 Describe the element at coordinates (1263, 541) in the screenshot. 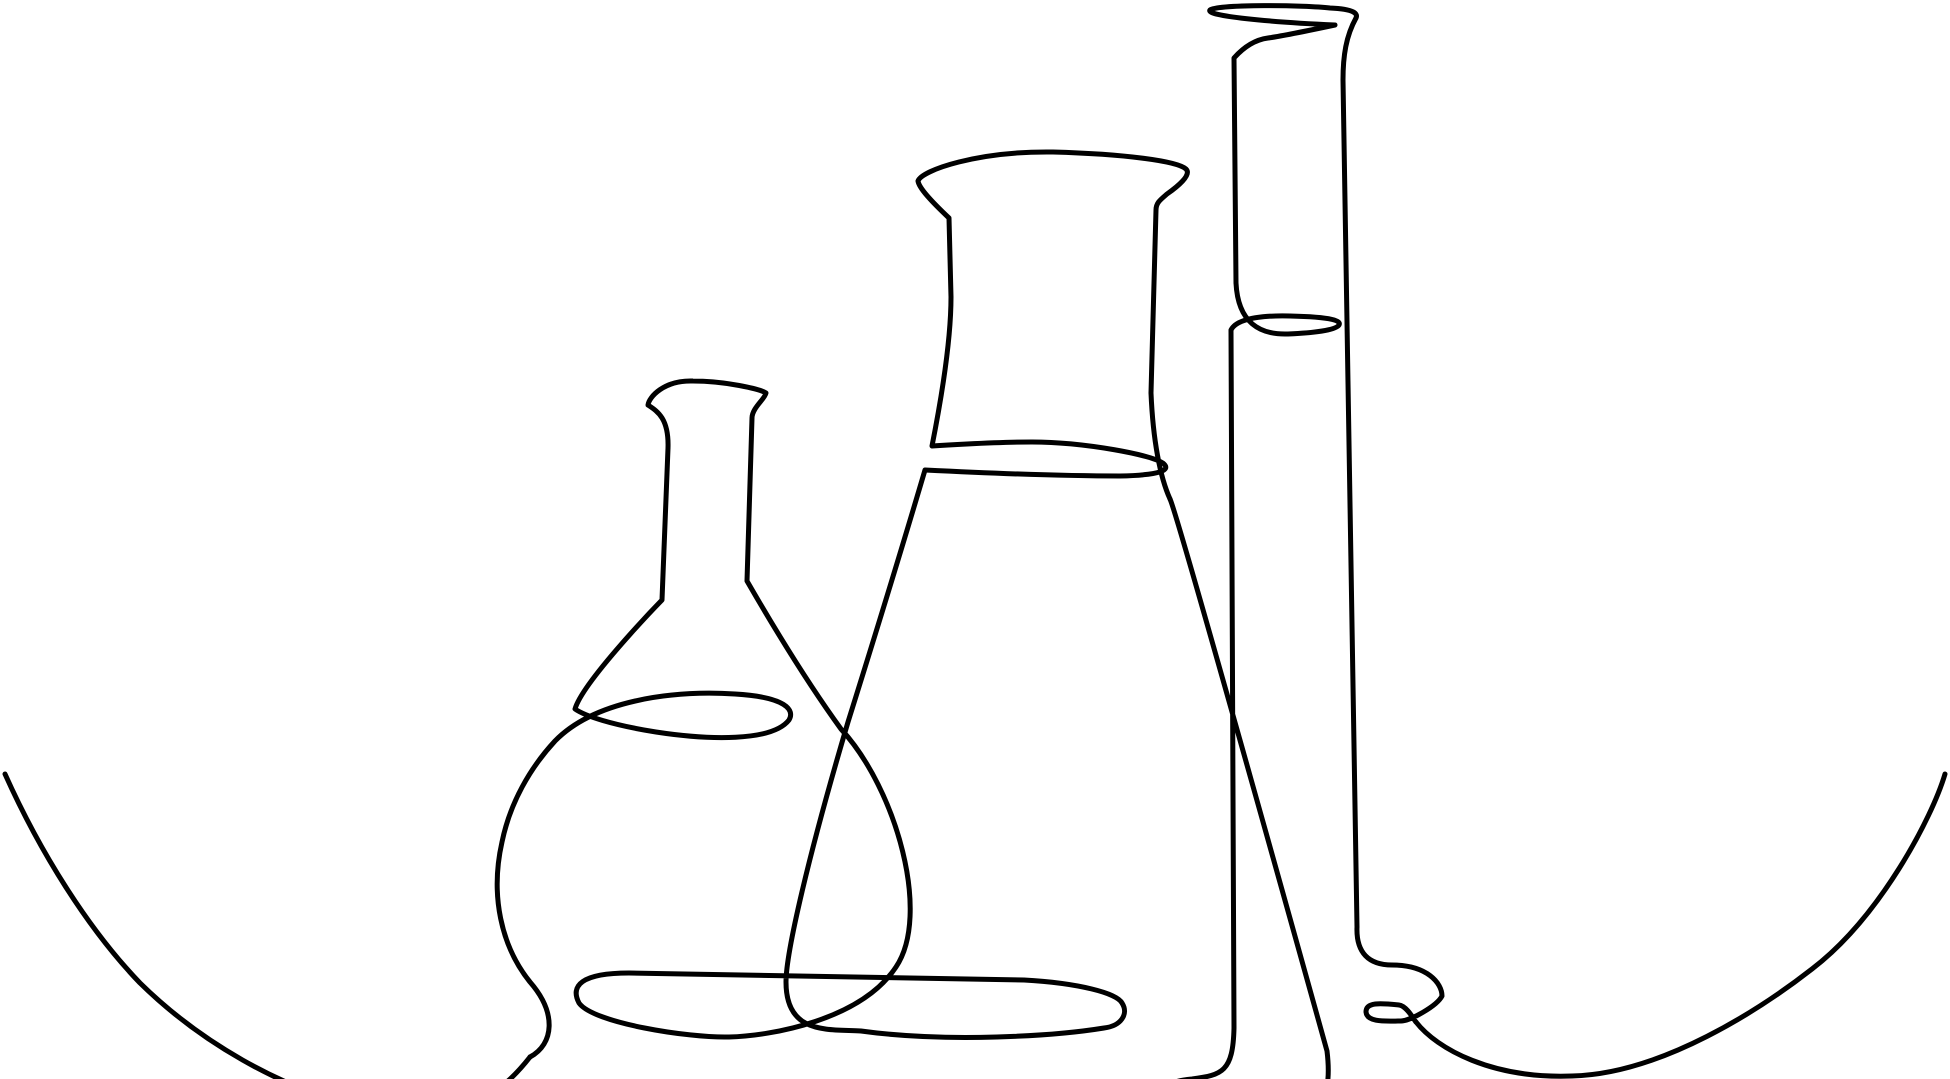

I see `test-tube` at that location.